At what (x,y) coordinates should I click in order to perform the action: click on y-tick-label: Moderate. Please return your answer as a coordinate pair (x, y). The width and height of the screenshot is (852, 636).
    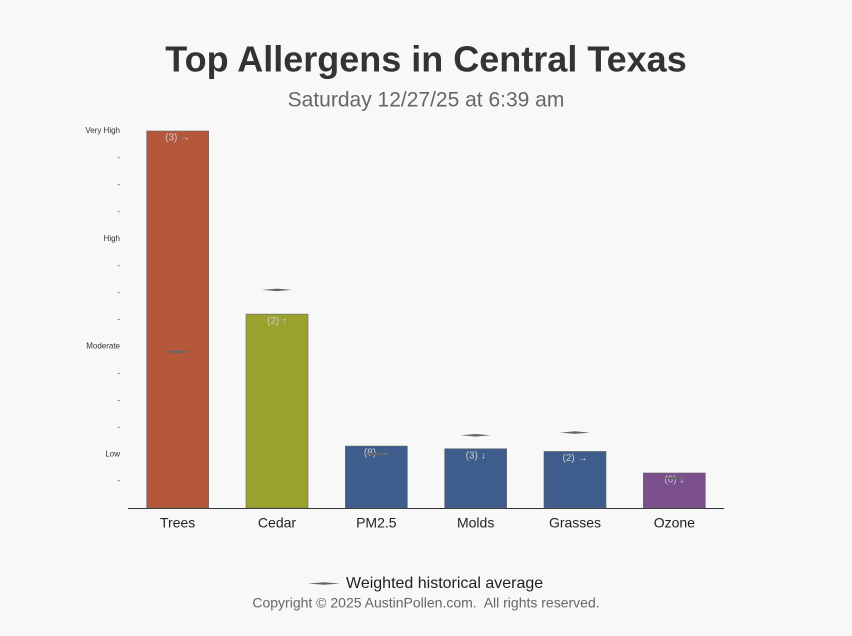
    Looking at the image, I should click on (103, 346).